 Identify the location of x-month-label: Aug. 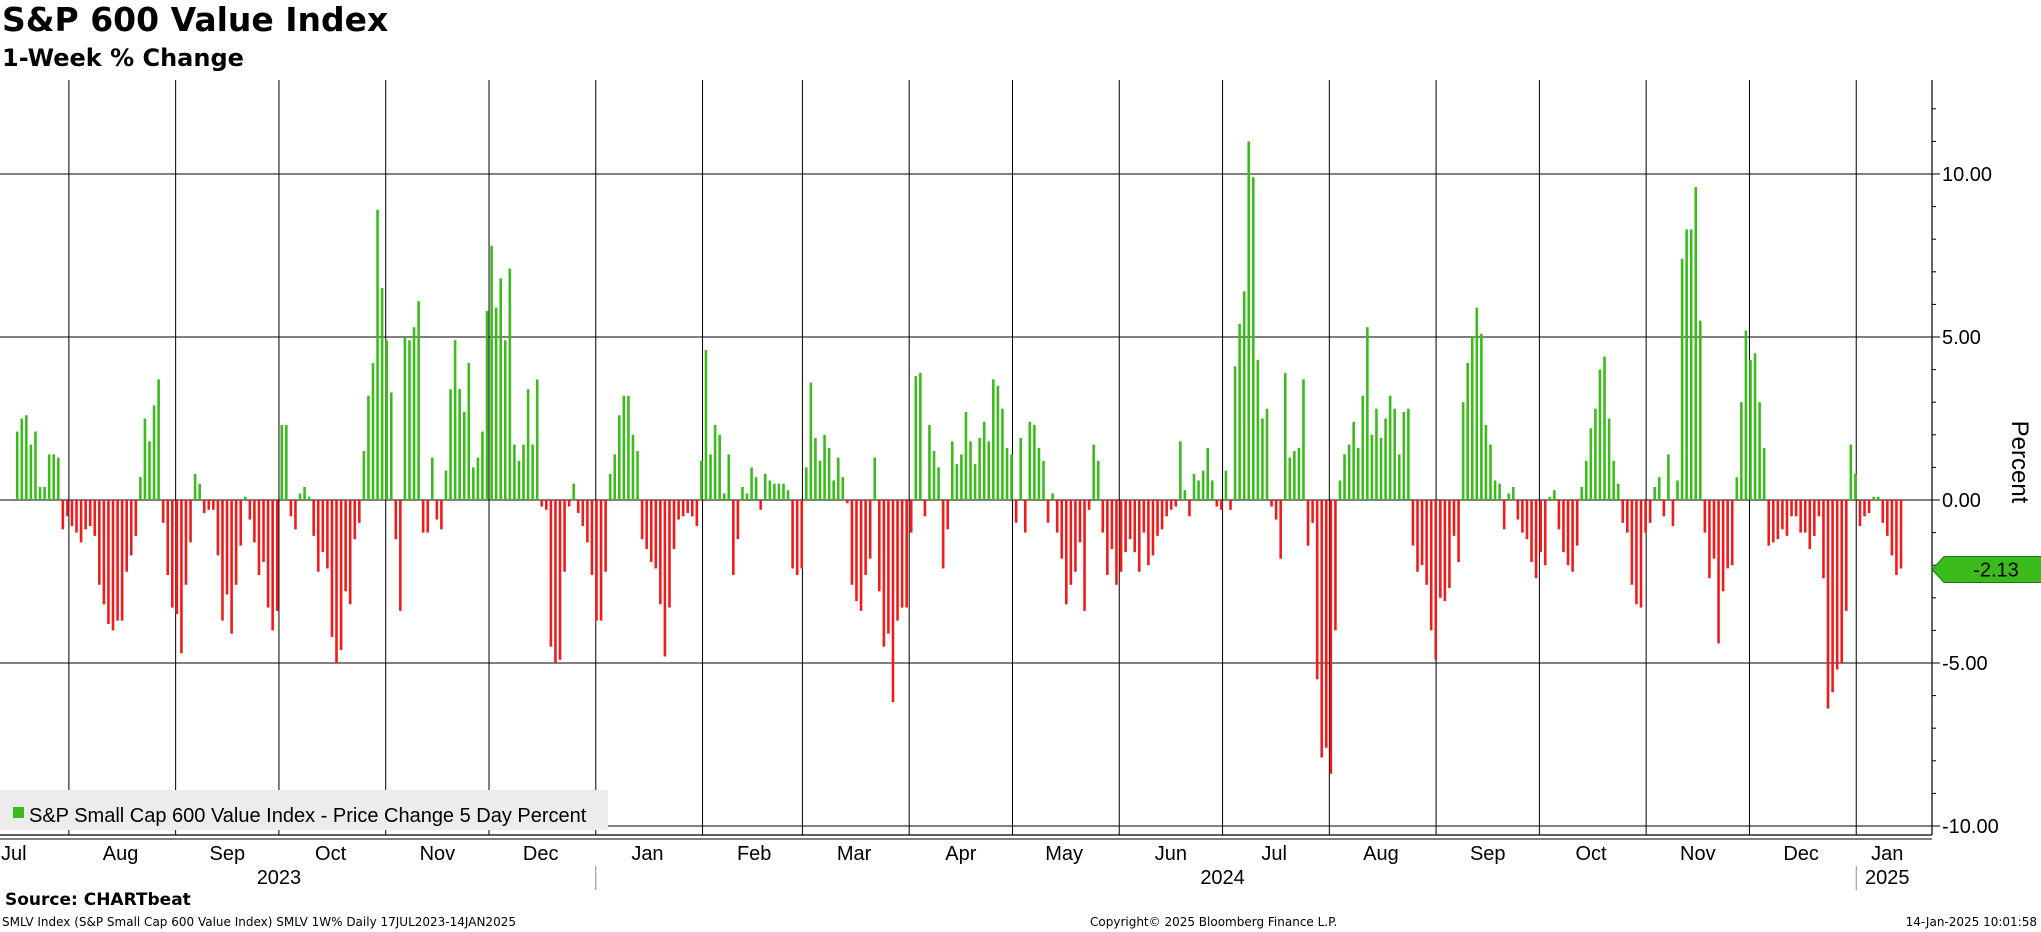
(1381, 854).